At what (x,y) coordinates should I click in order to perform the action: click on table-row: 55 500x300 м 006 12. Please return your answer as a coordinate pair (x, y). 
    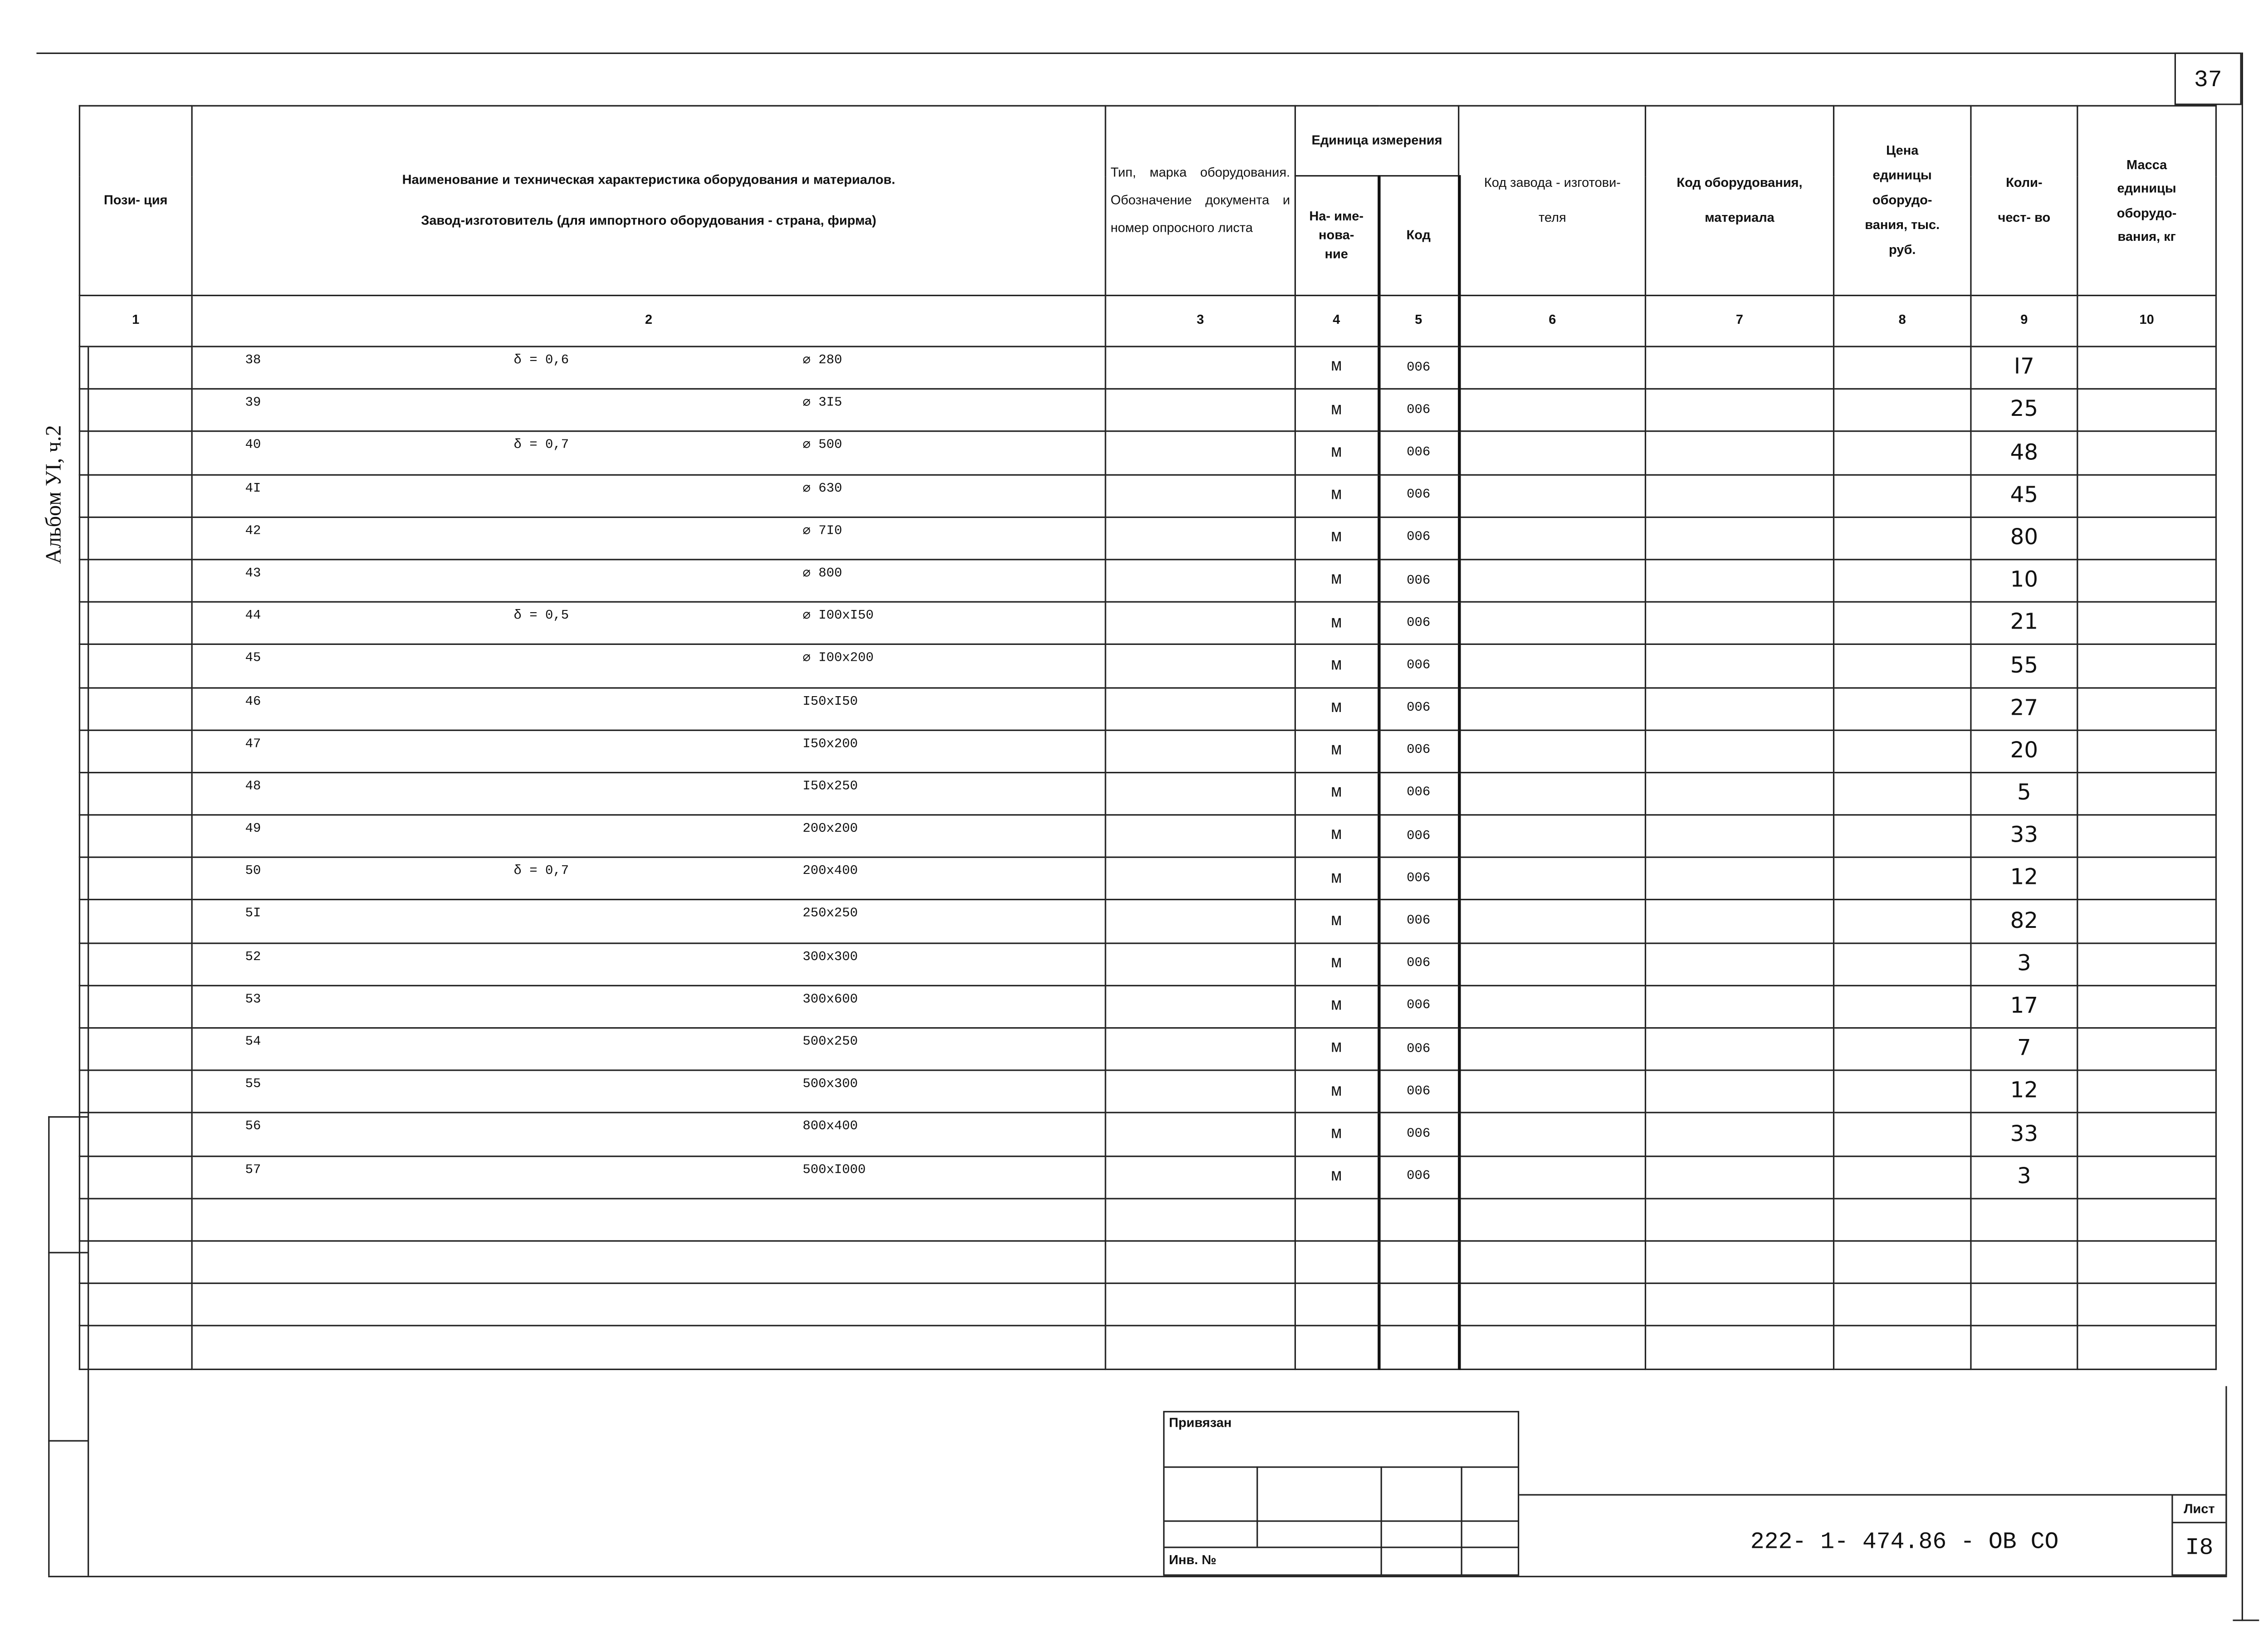
    Looking at the image, I should click on (1148, 1091).